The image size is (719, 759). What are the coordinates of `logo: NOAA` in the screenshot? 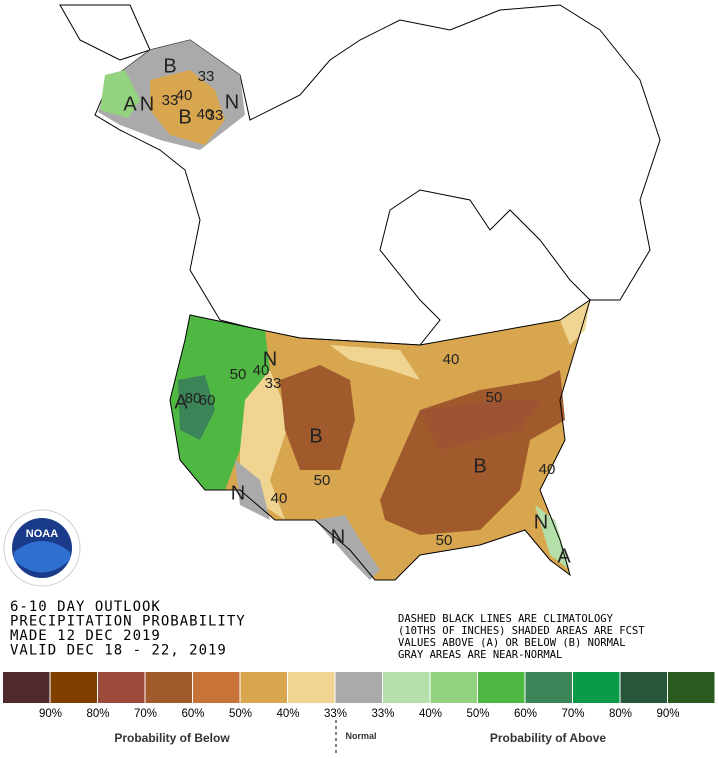 It's located at (42, 548).